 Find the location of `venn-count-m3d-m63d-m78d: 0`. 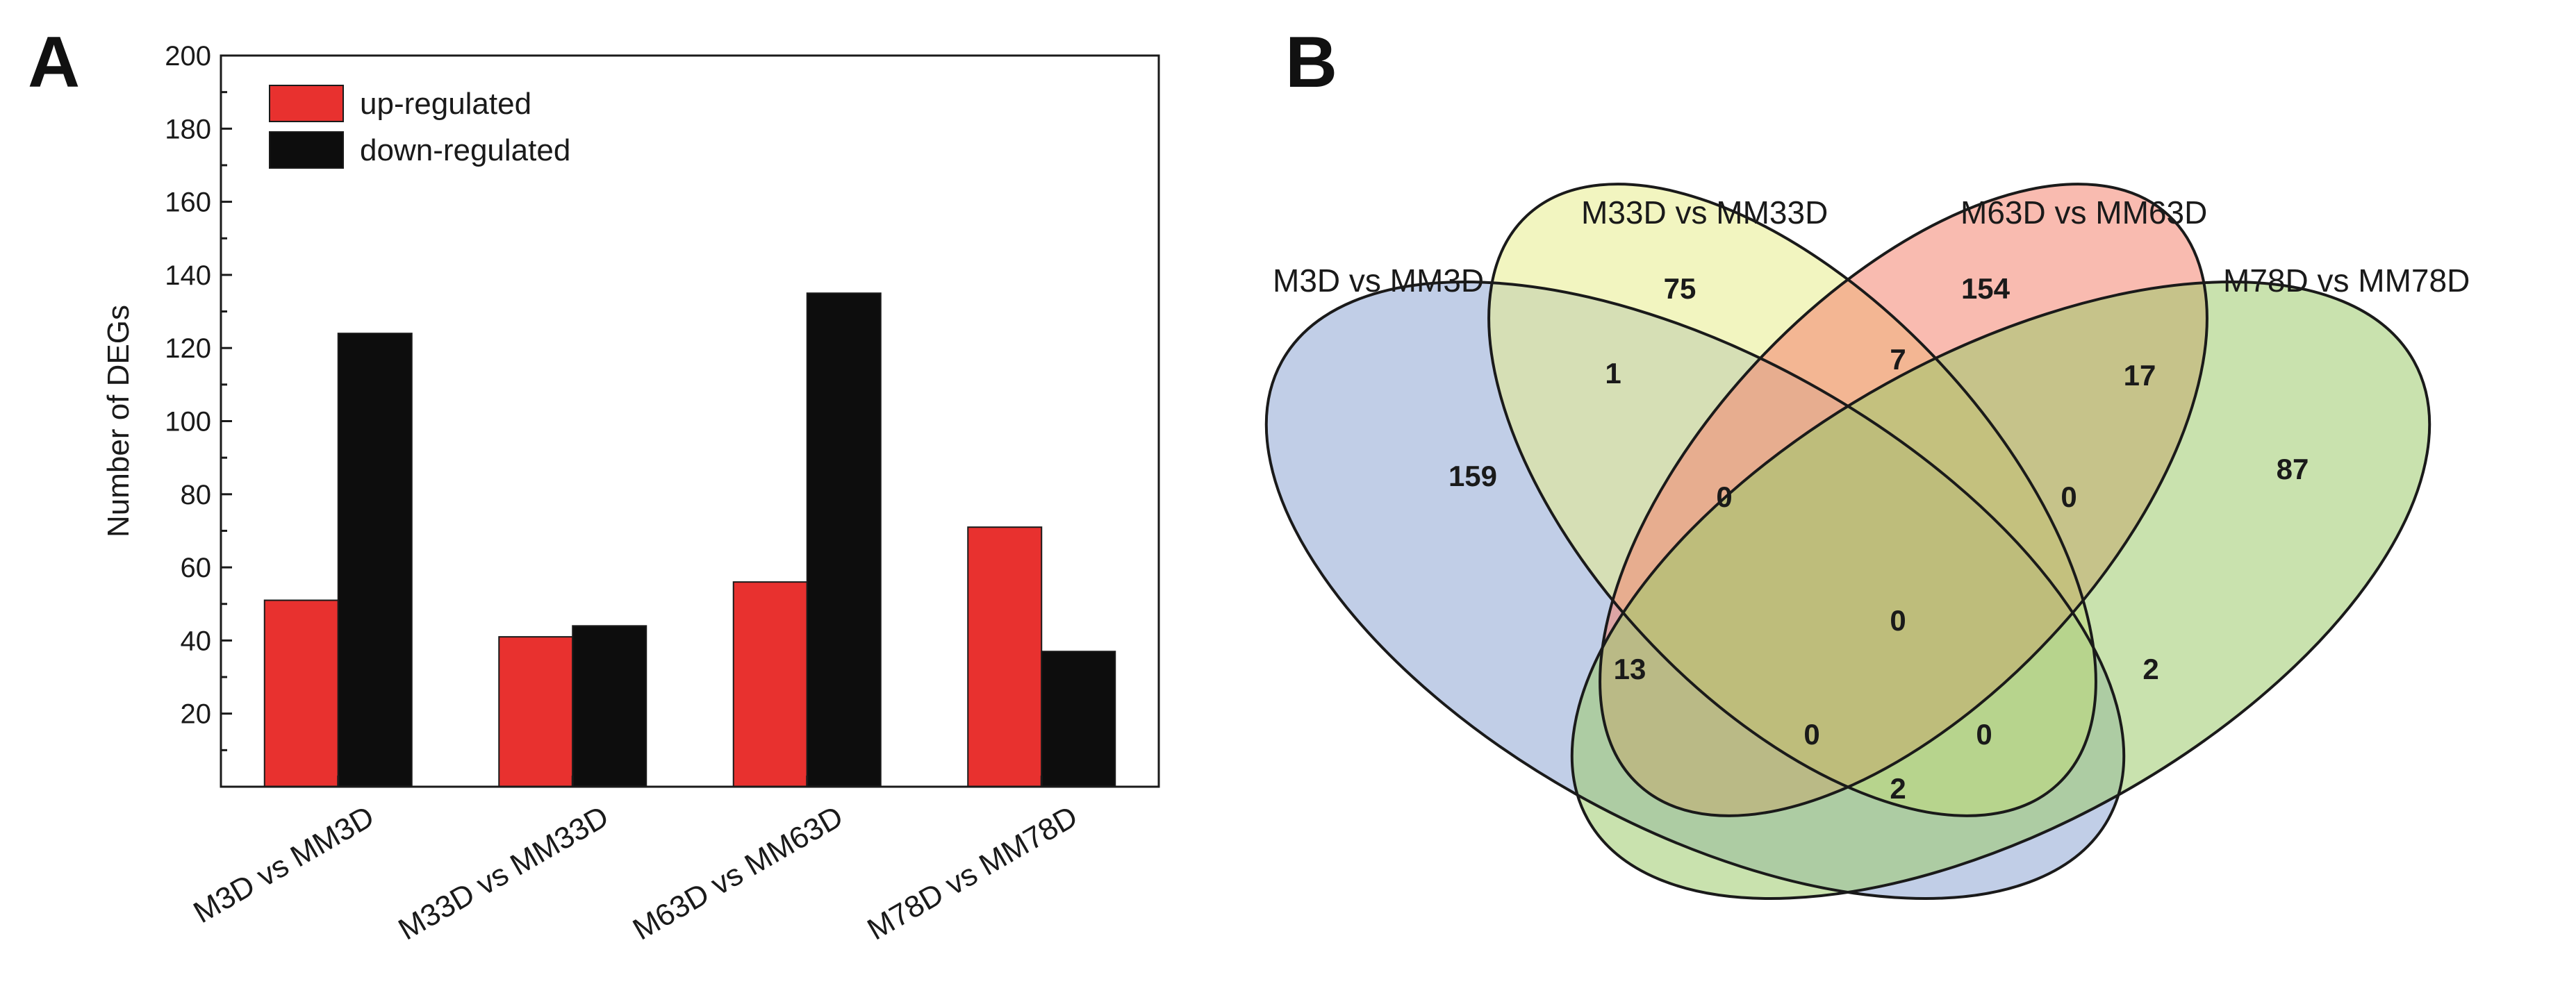

venn-count-m3d-m63d-m78d: 0 is located at coordinates (1811, 734).